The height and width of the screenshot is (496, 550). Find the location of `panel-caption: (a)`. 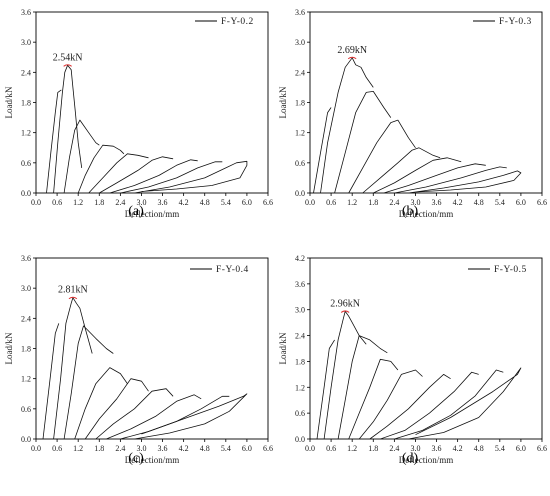

panel-caption: (a) is located at coordinates (136, 211).